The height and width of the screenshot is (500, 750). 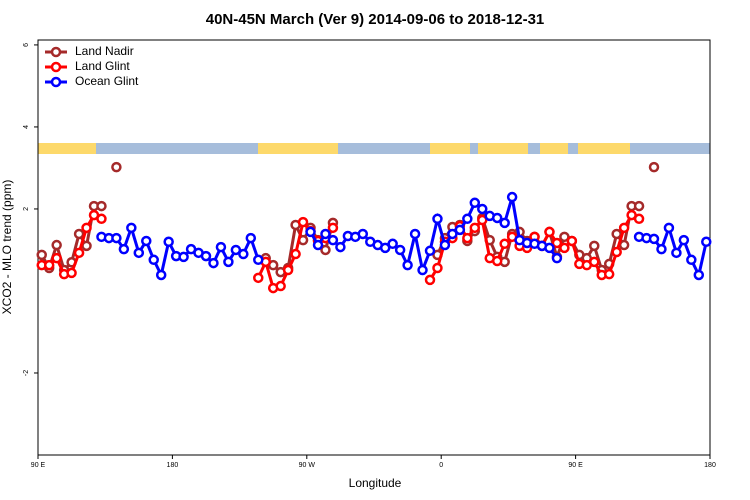 What do you see at coordinates (26, 127) in the screenshot?
I see `y-tick-label: 4` at bounding box center [26, 127].